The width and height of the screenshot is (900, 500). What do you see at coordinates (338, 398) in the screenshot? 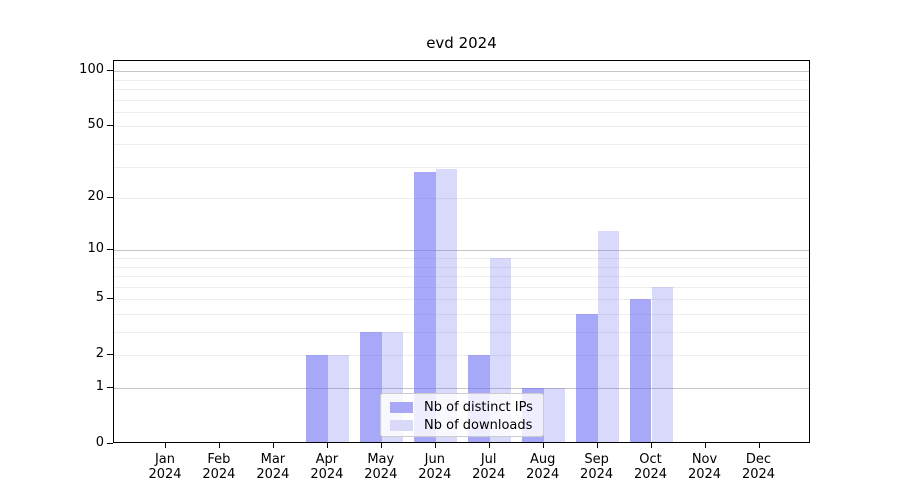
I see `bar-downloads-apr` at bounding box center [338, 398].